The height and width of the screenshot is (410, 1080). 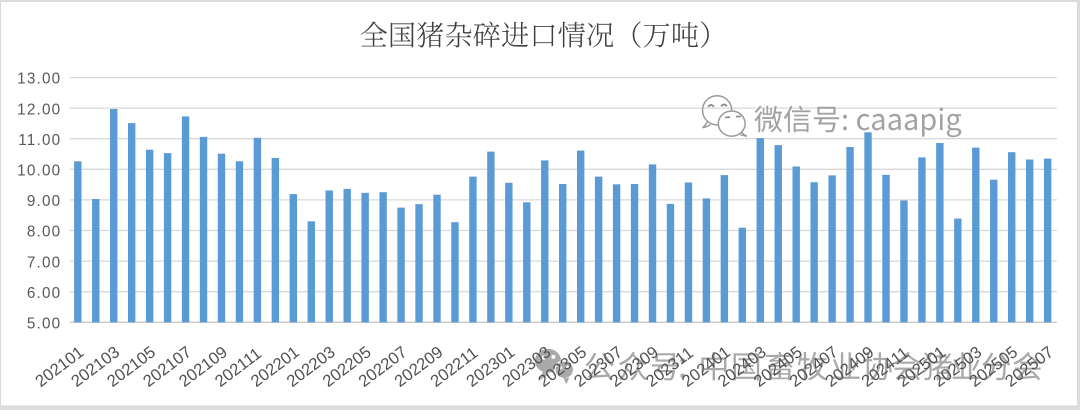 I want to click on svg-text: 13.00, so click(x=39, y=79).